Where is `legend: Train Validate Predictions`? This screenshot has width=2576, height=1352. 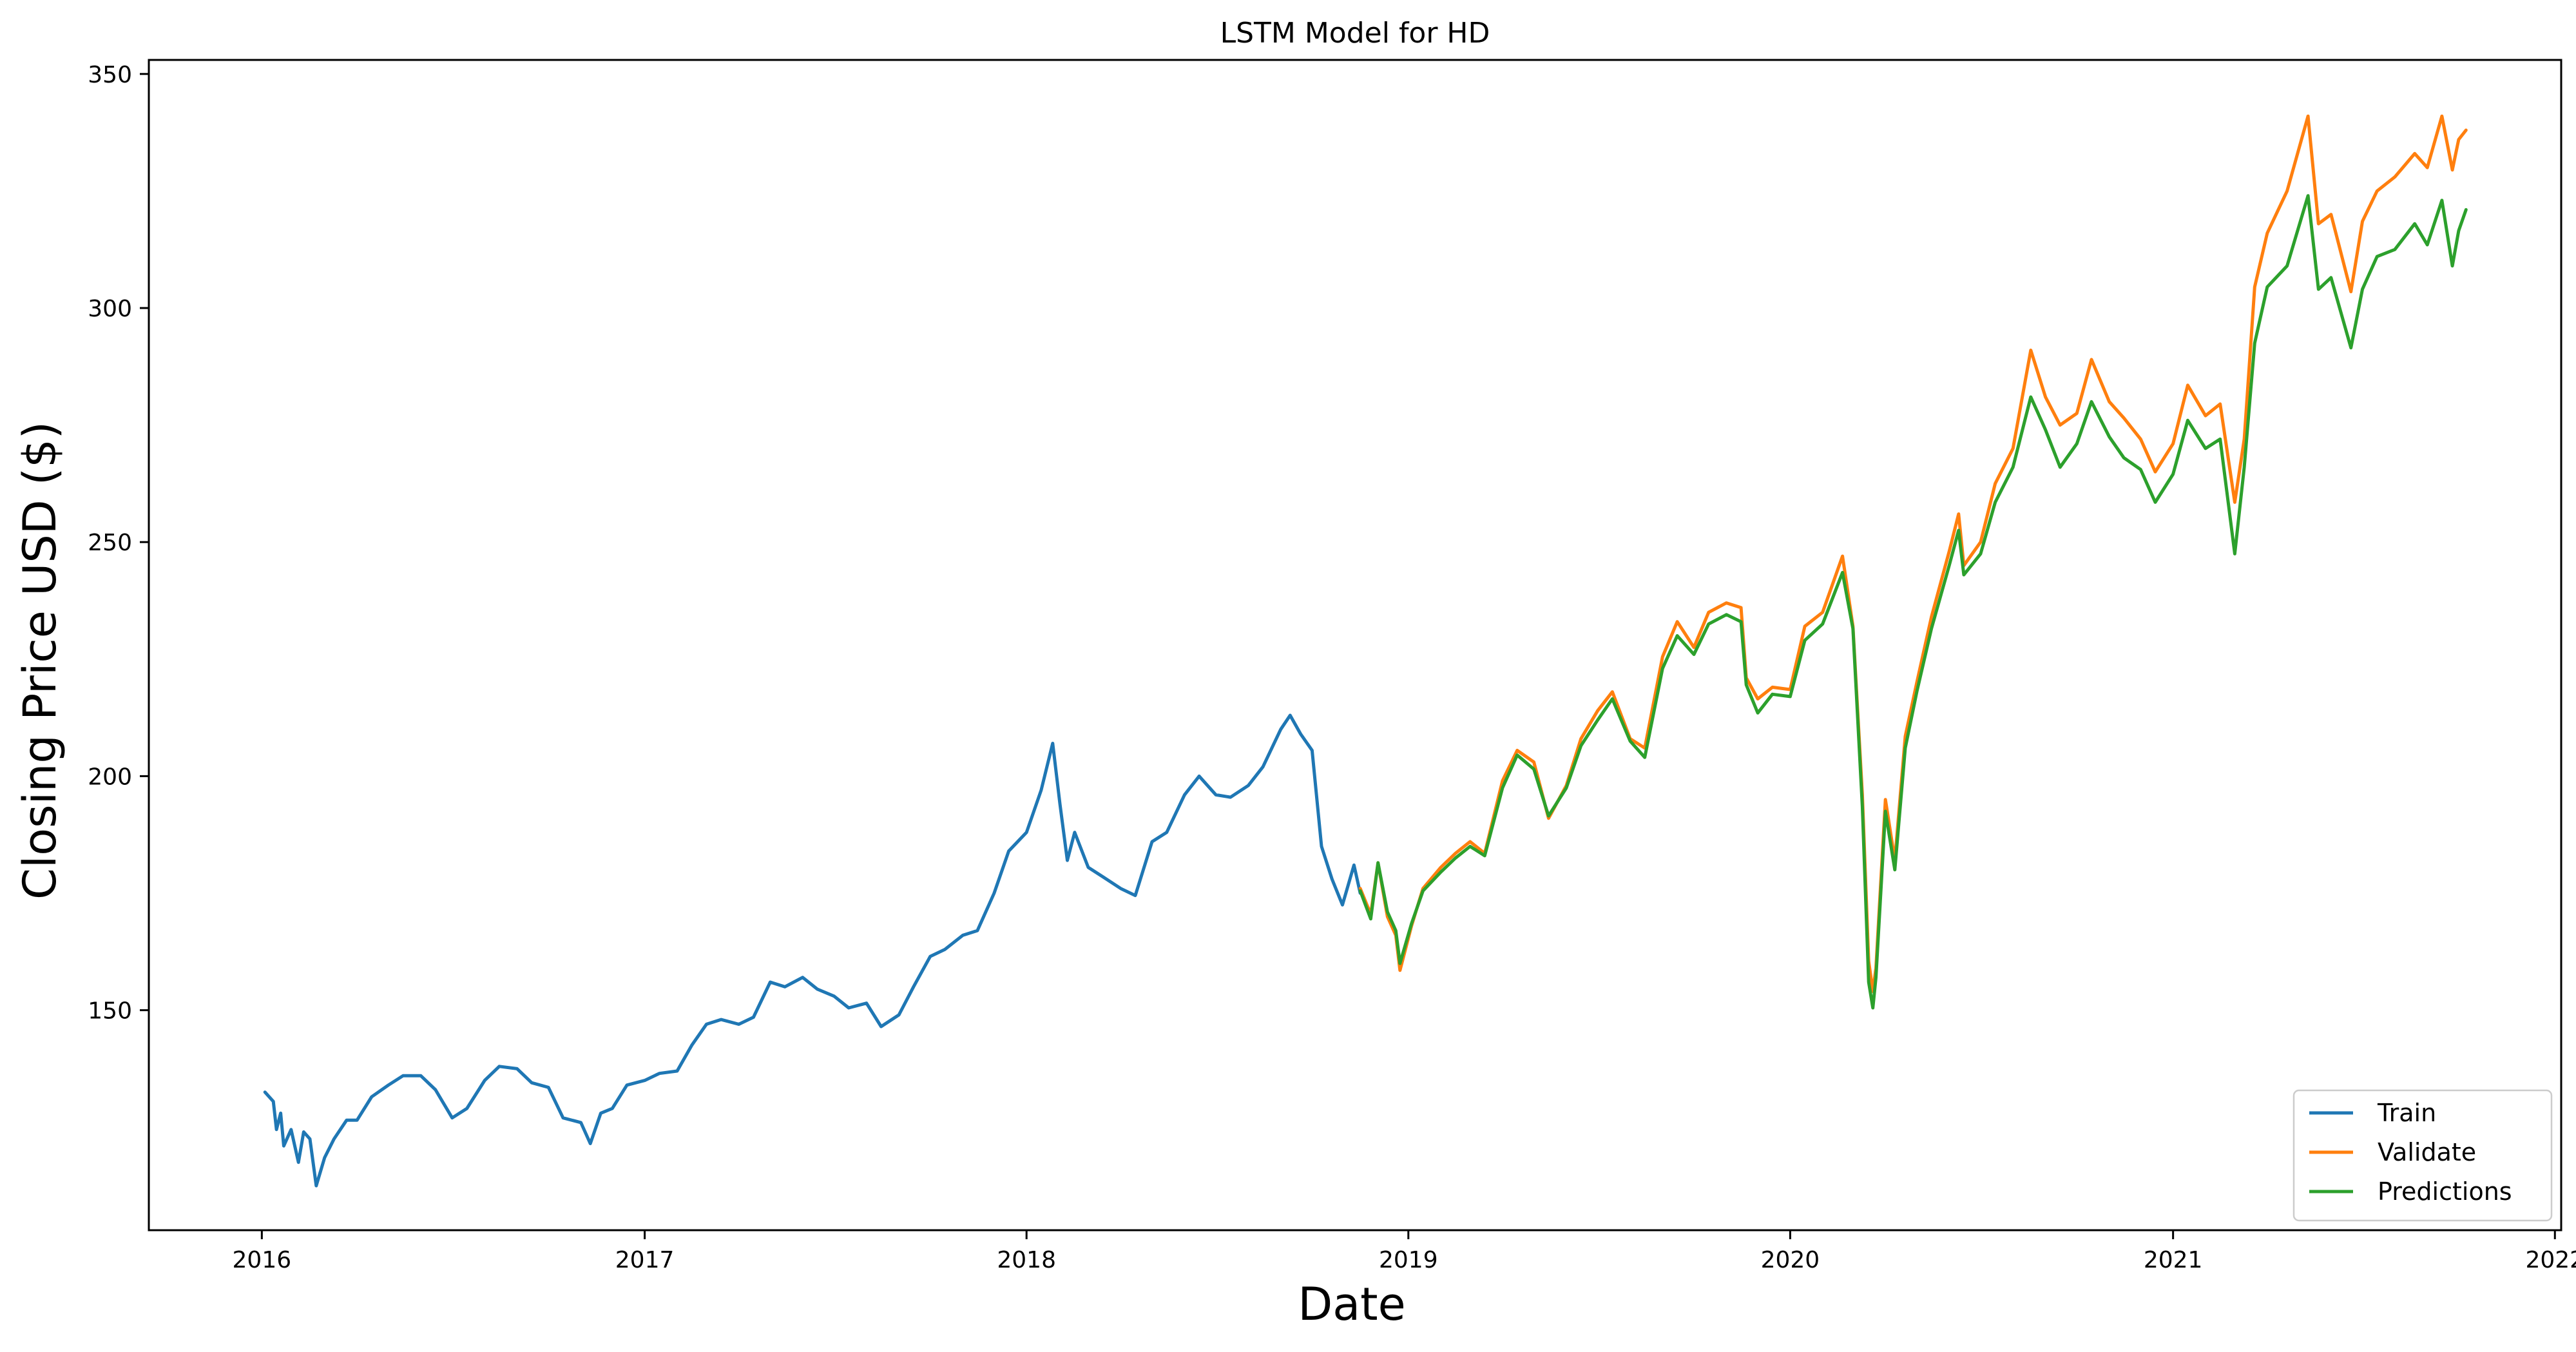
legend: Train Validate Predictions is located at coordinates (2422, 1155).